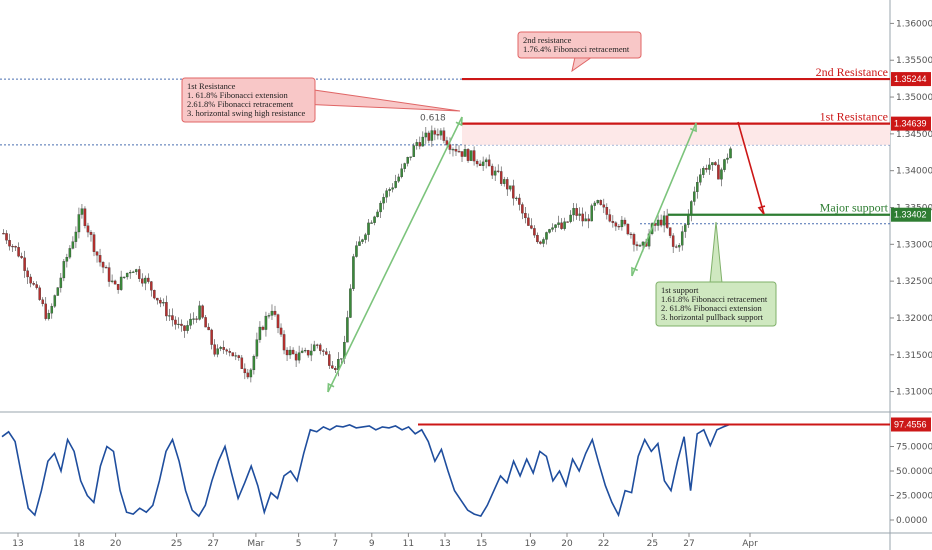 The height and width of the screenshot is (550, 932). I want to click on time-tick-label: 20, so click(567, 544).